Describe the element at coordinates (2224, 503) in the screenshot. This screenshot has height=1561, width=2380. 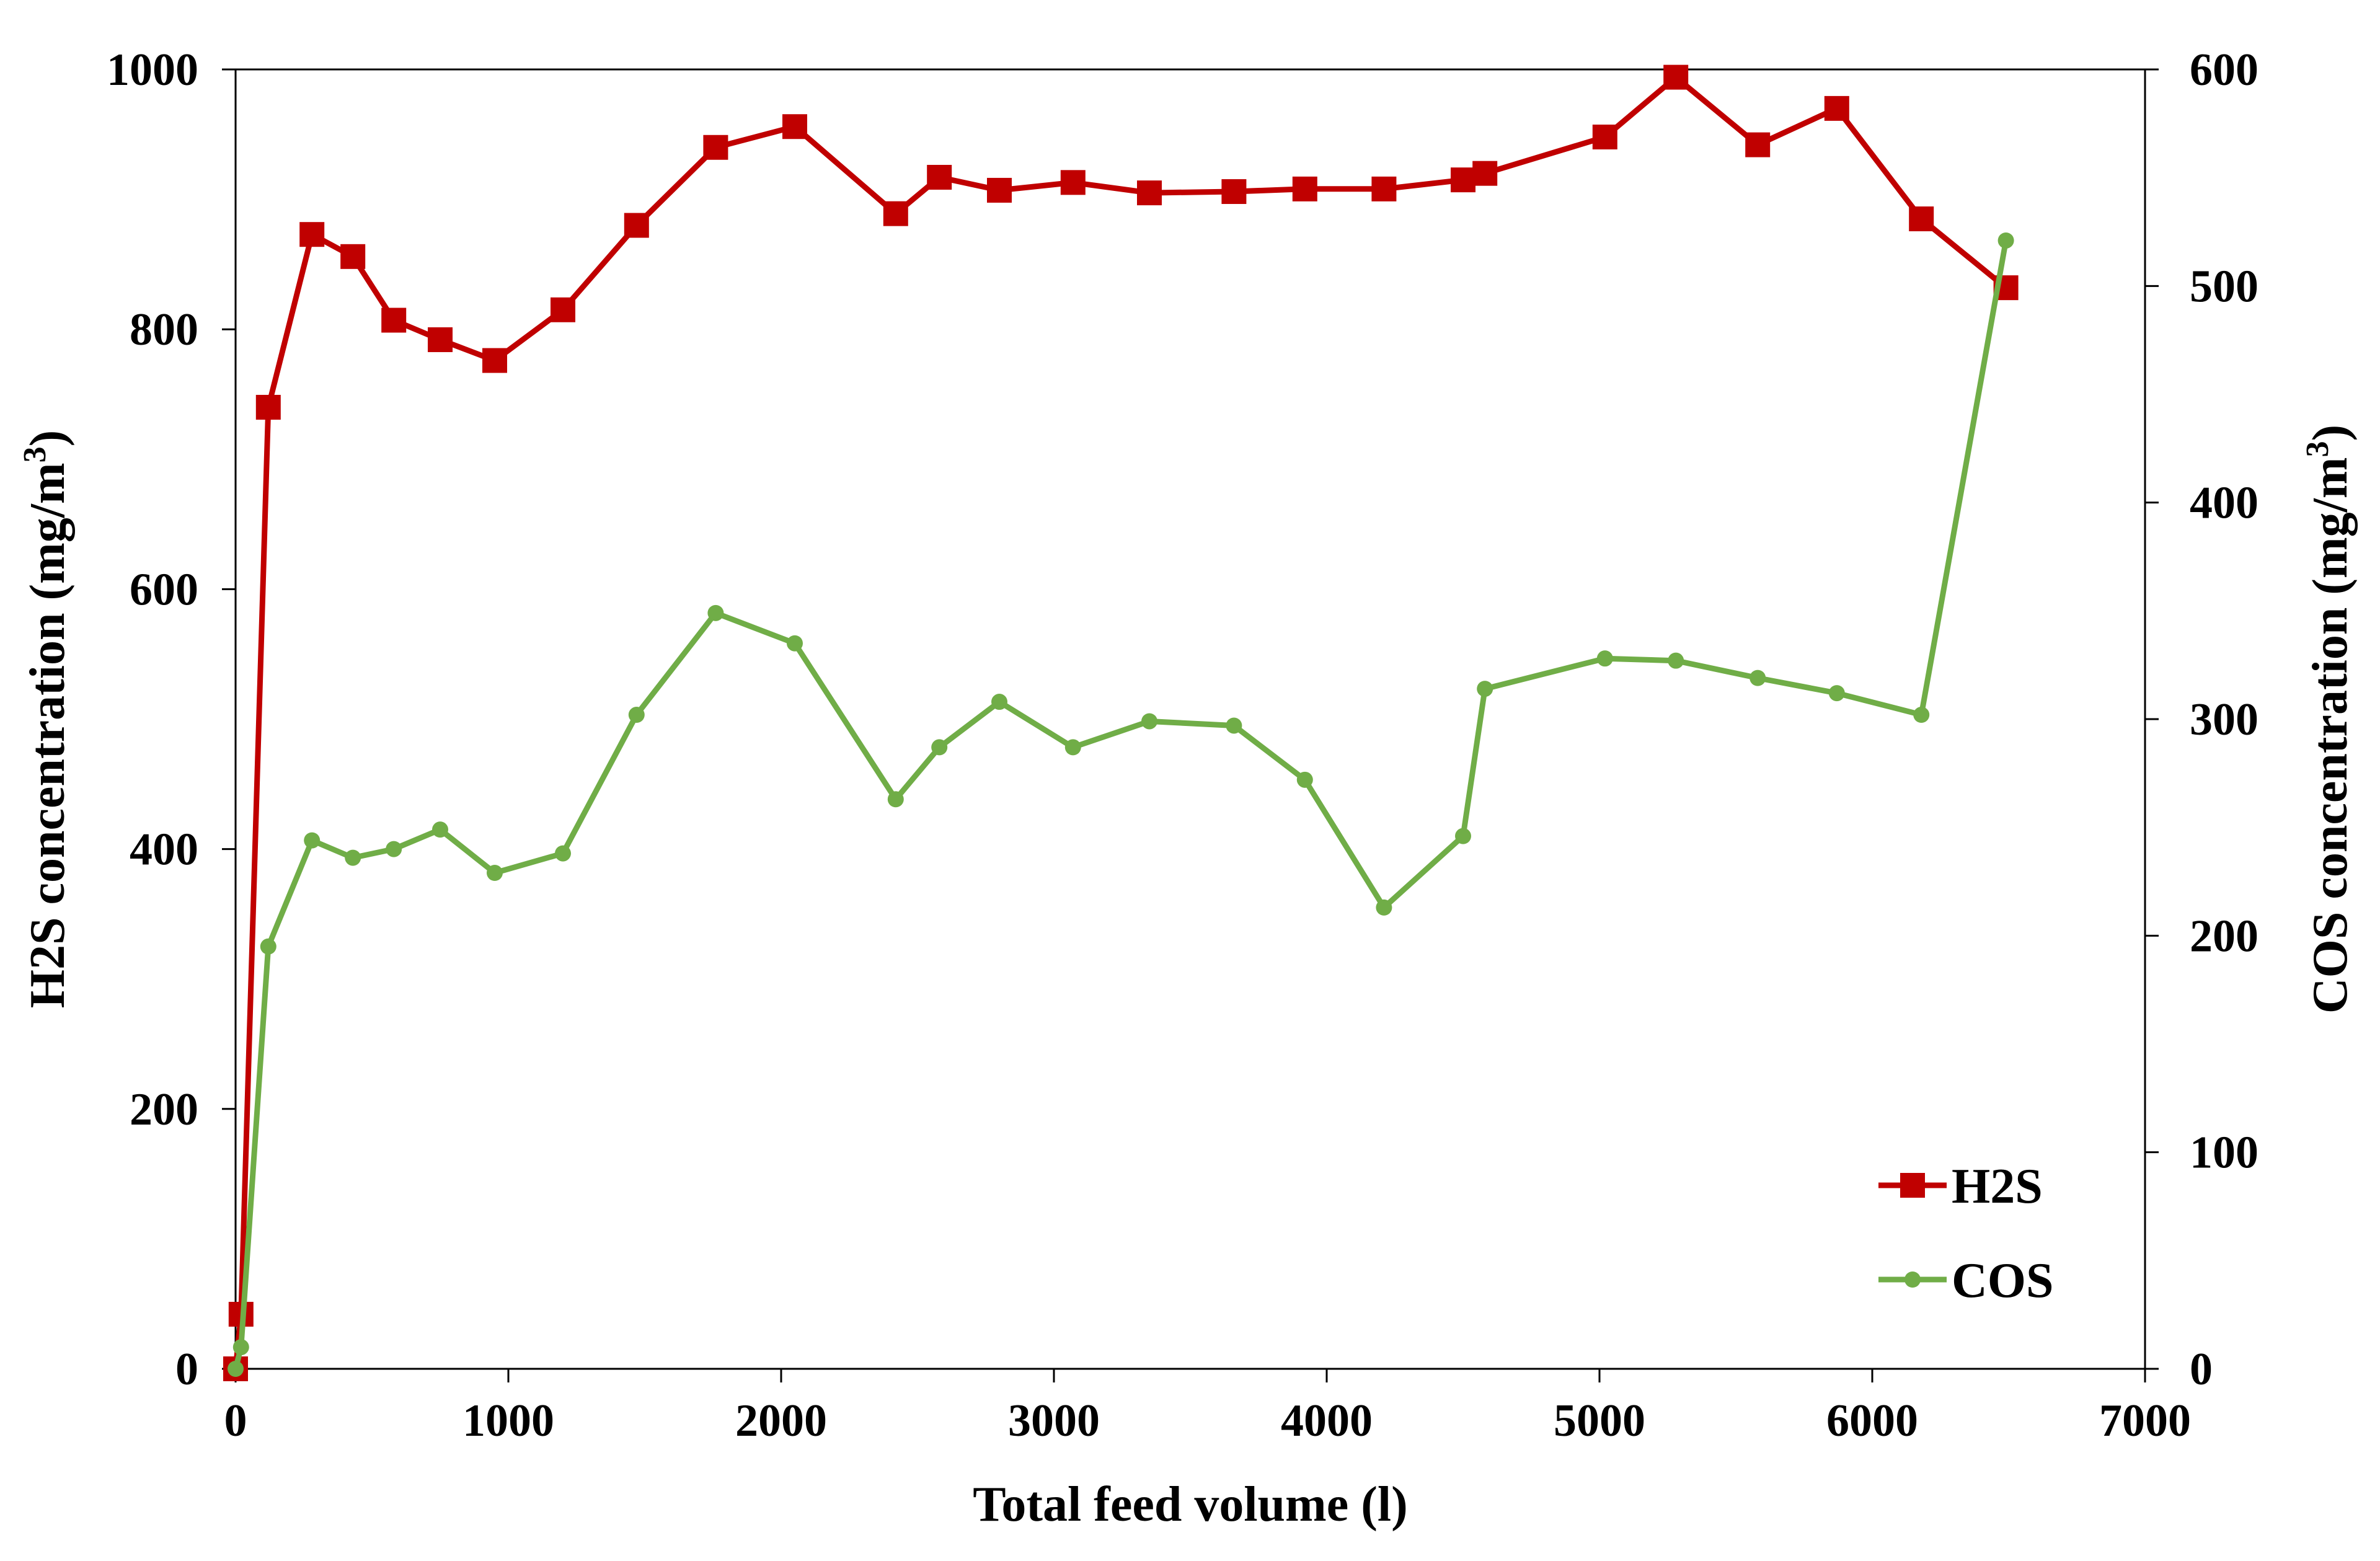
I see `y-right-tick-label: 400` at that location.